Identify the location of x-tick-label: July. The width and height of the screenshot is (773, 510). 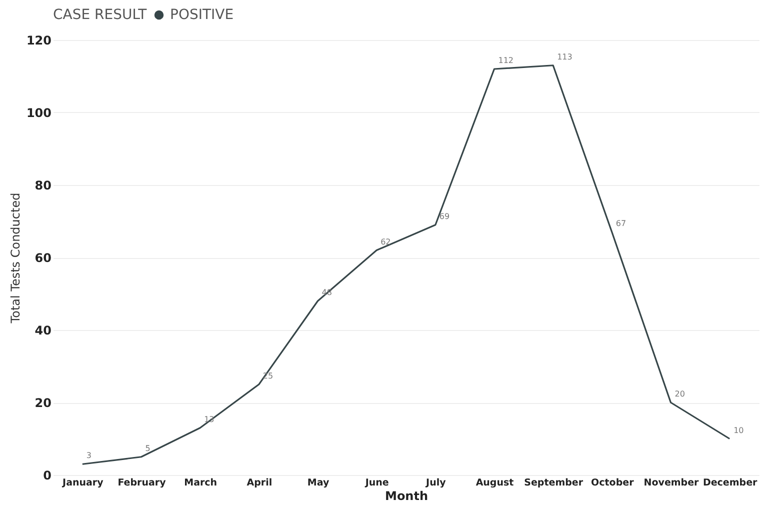
(436, 483).